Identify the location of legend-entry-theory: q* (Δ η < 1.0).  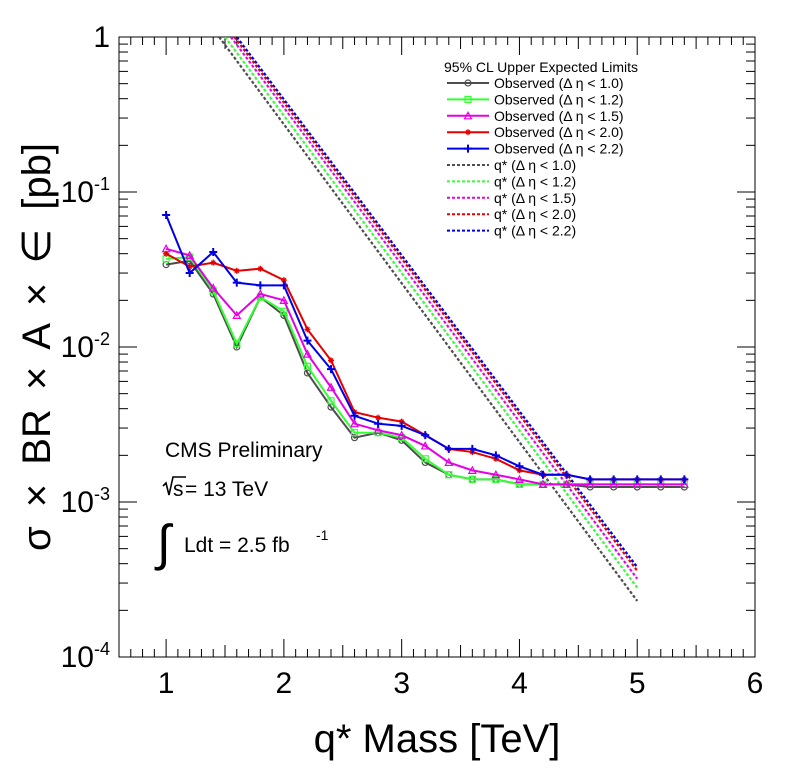
(511, 165).